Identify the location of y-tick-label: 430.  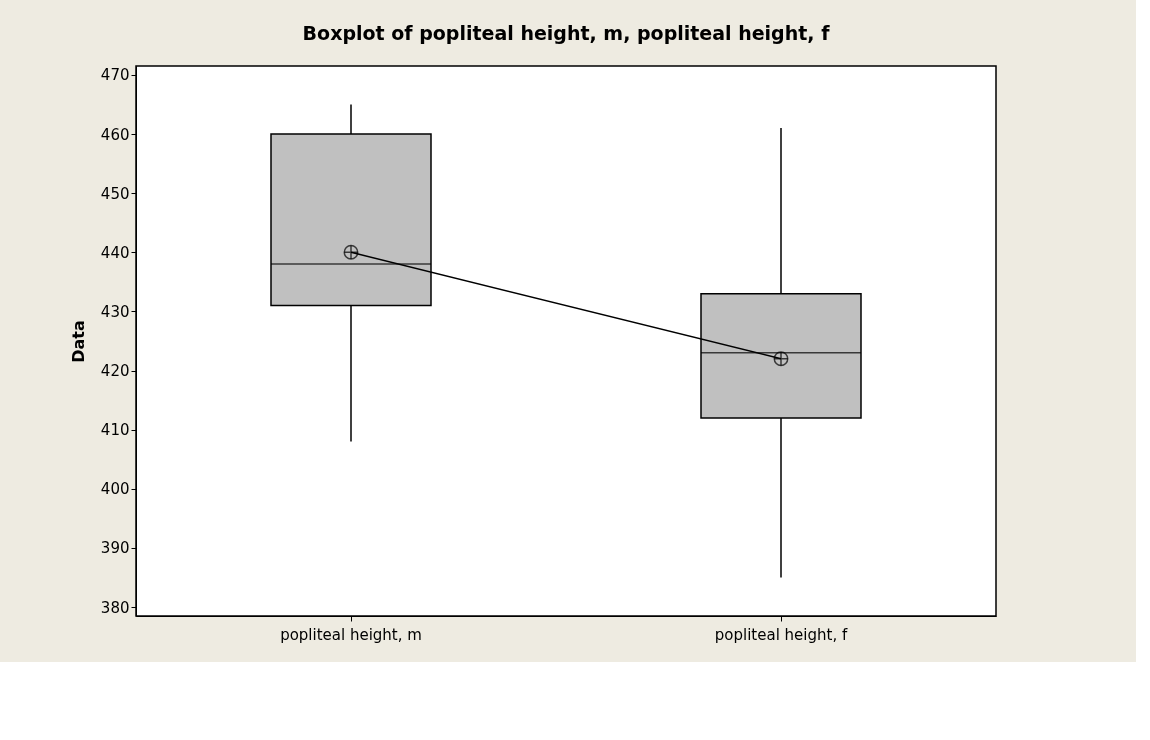
(115, 311).